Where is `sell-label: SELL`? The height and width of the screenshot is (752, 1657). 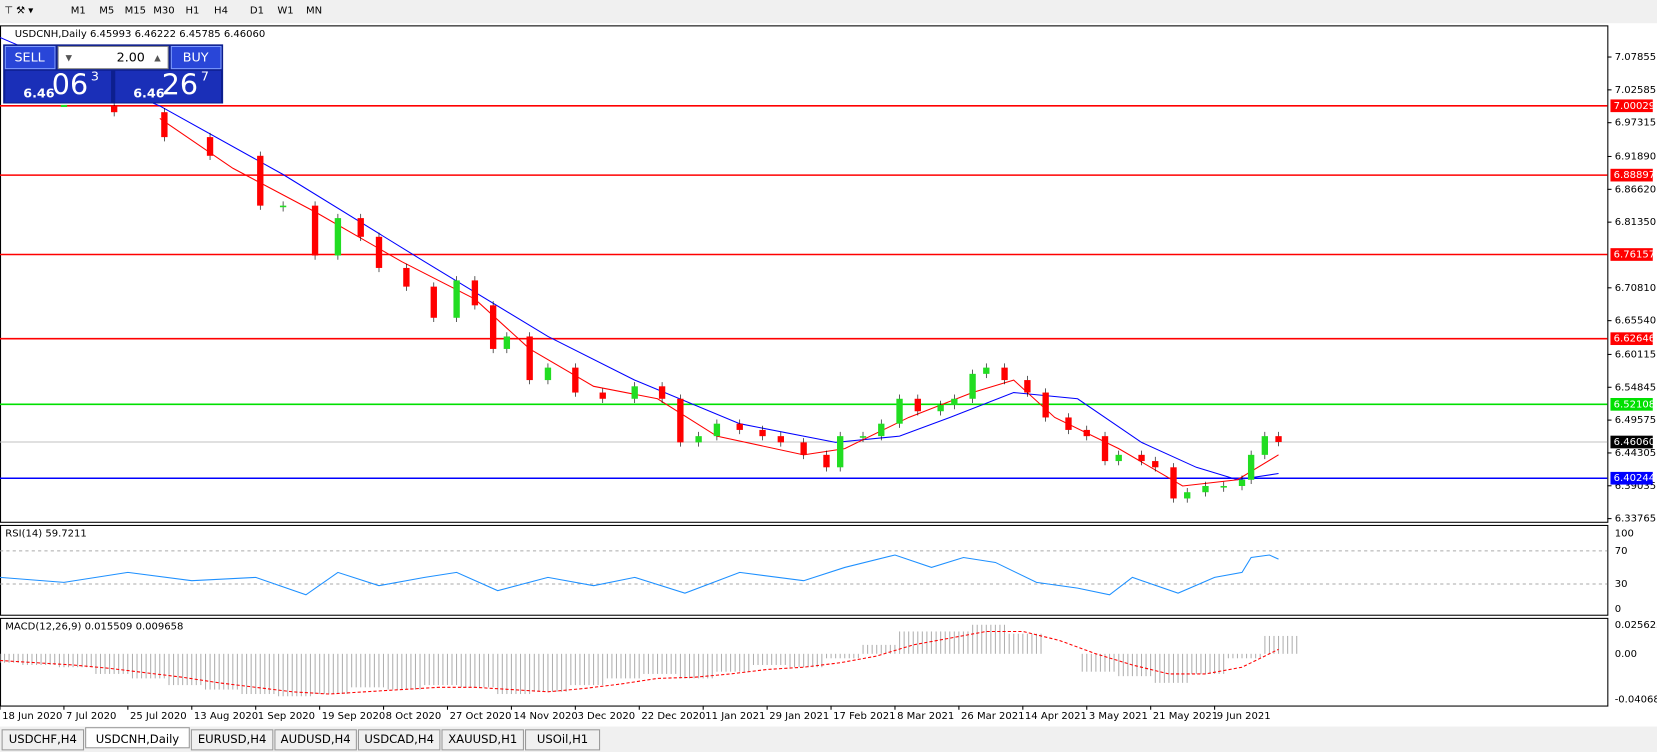
sell-label: SELL is located at coordinates (30, 57).